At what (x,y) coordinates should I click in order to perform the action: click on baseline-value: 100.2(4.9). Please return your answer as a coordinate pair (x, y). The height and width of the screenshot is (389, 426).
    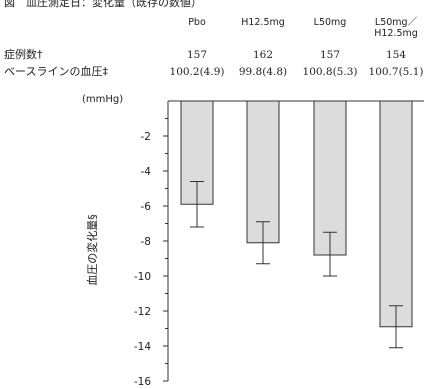
    Looking at the image, I should click on (197, 72).